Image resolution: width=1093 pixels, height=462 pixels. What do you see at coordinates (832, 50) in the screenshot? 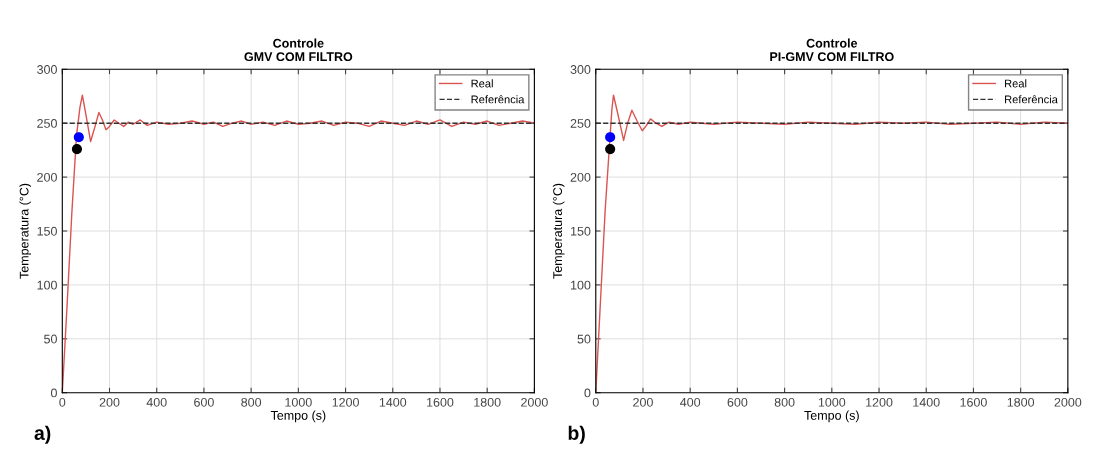
I see `chart-title: Controle PI-GMV COM FILTRO` at bounding box center [832, 50].